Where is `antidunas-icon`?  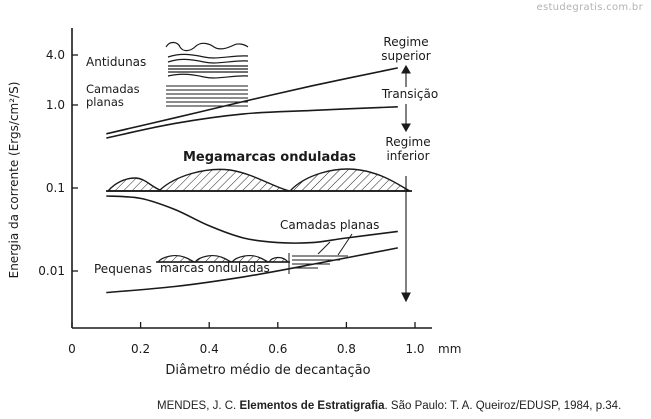 antidunas-icon is located at coordinates (207, 60).